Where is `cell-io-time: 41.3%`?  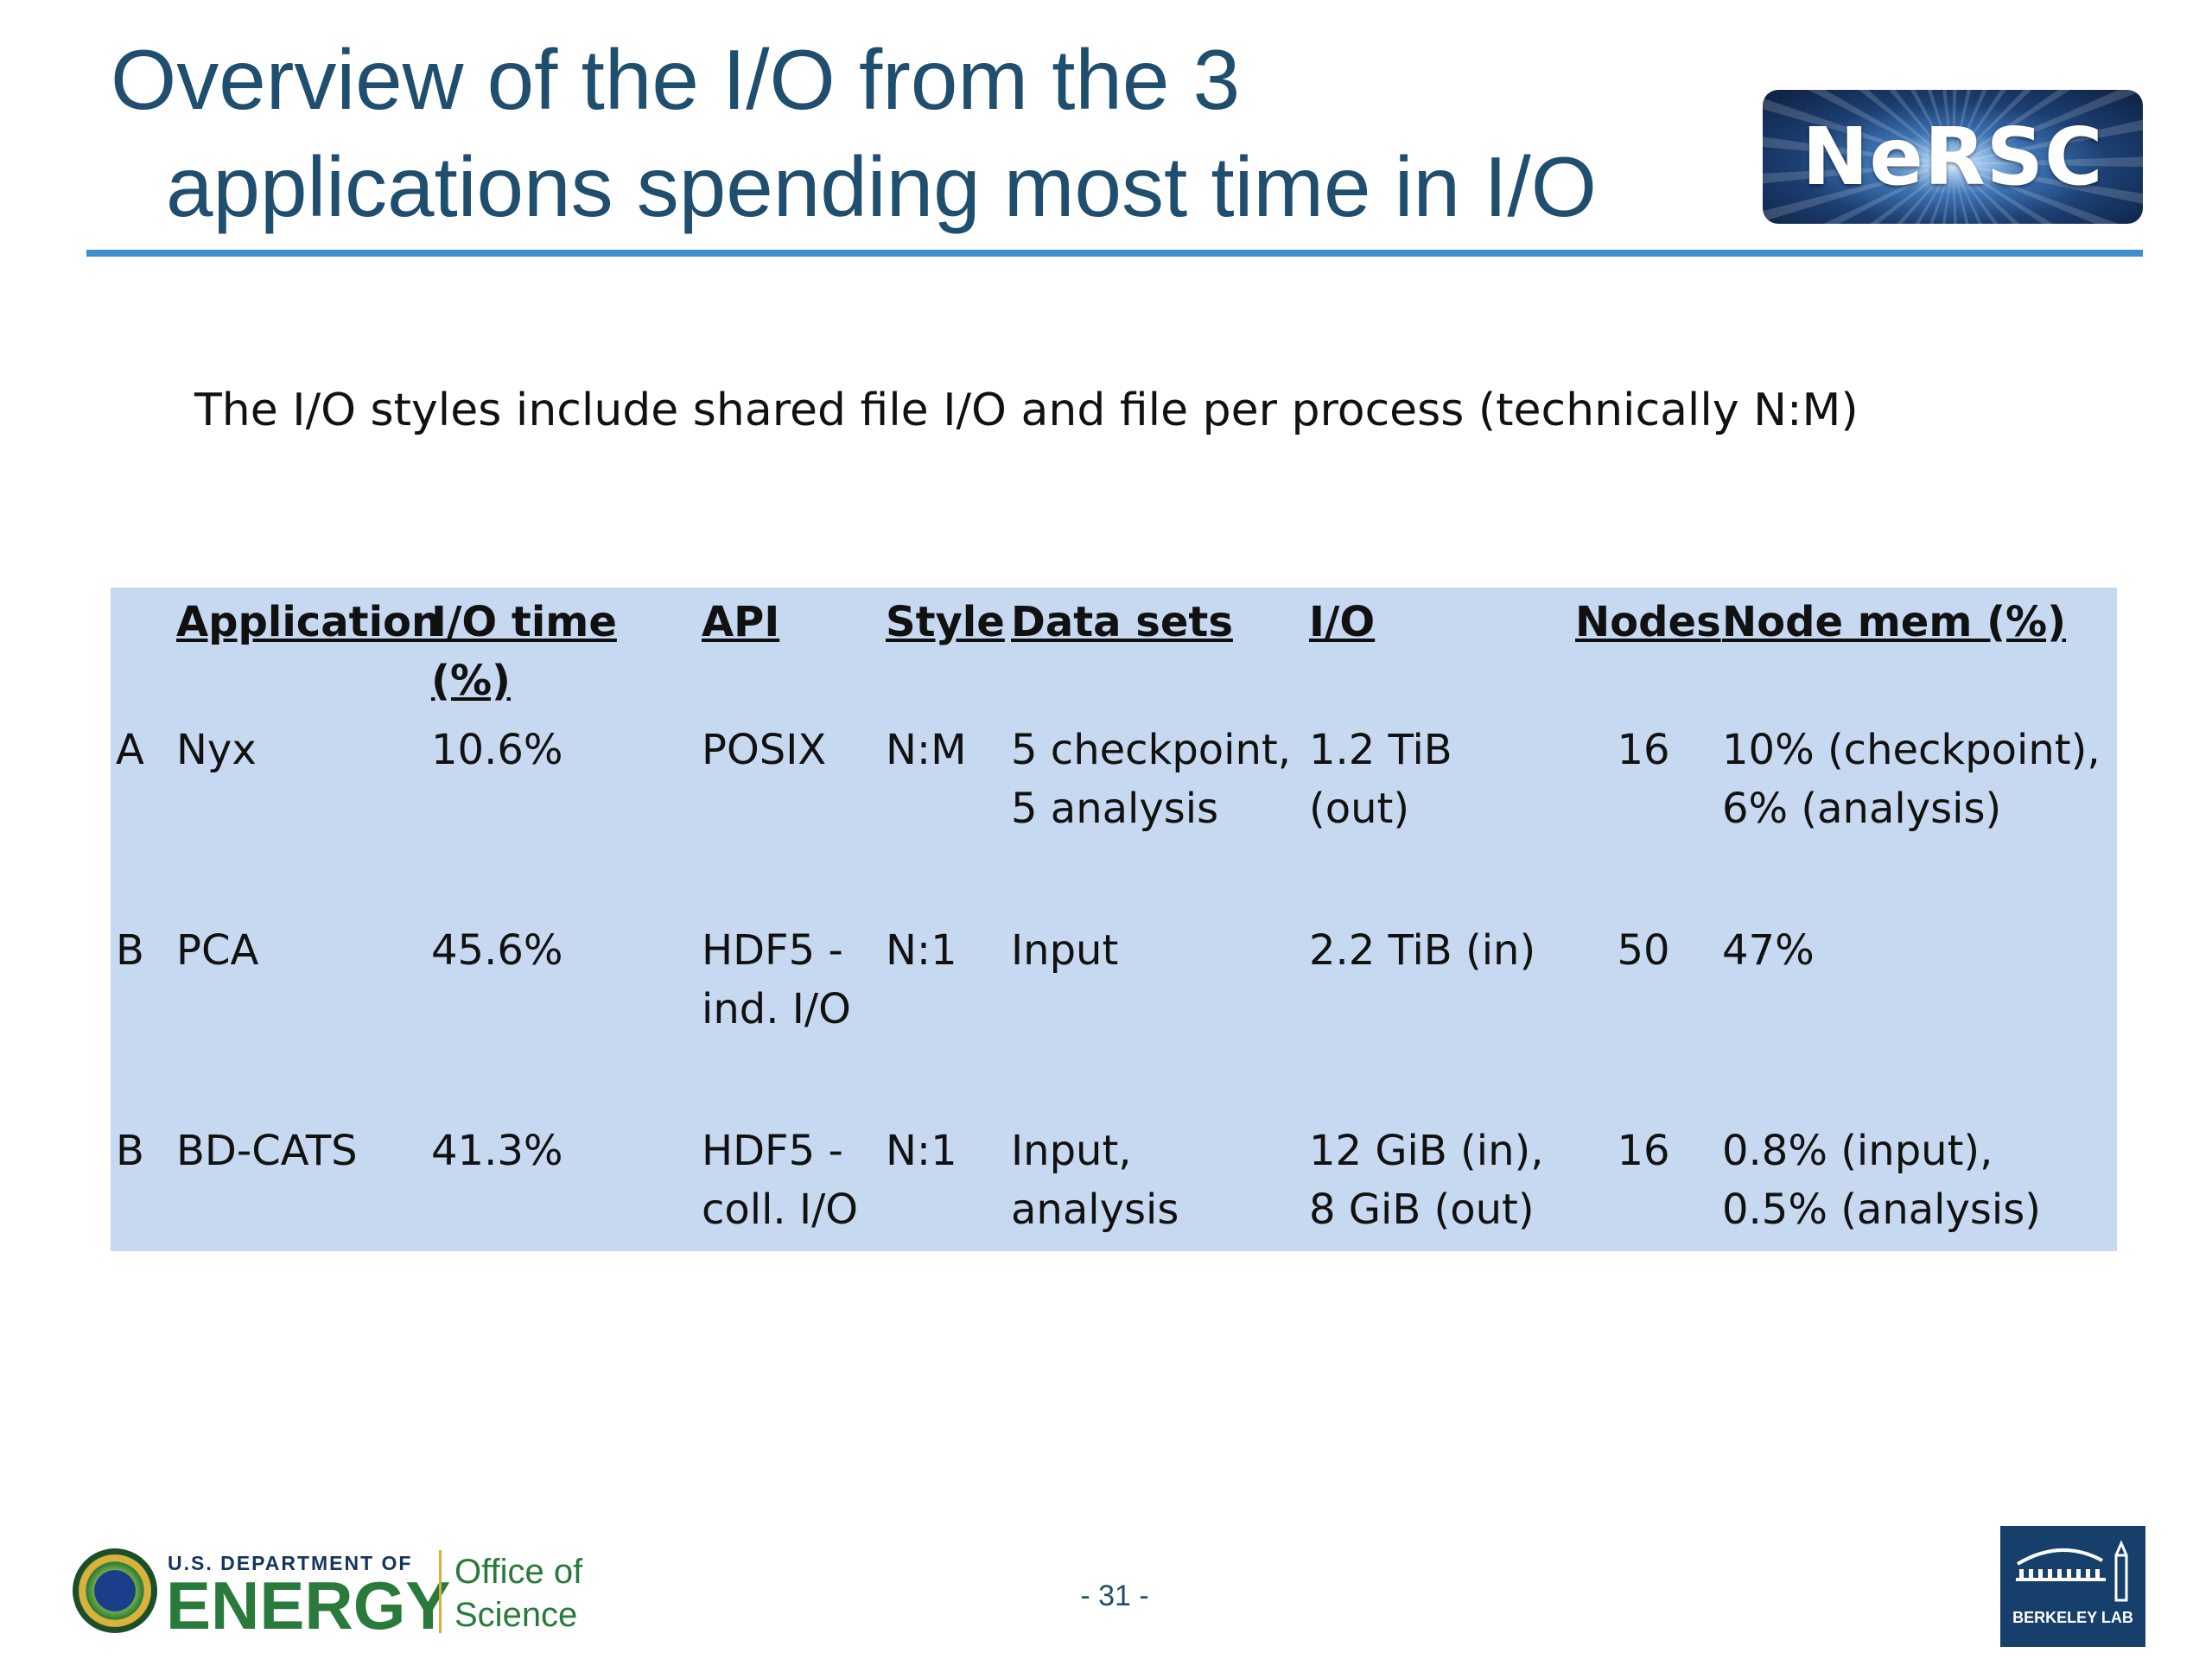
cell-io-time: 41.3% is located at coordinates (497, 1151).